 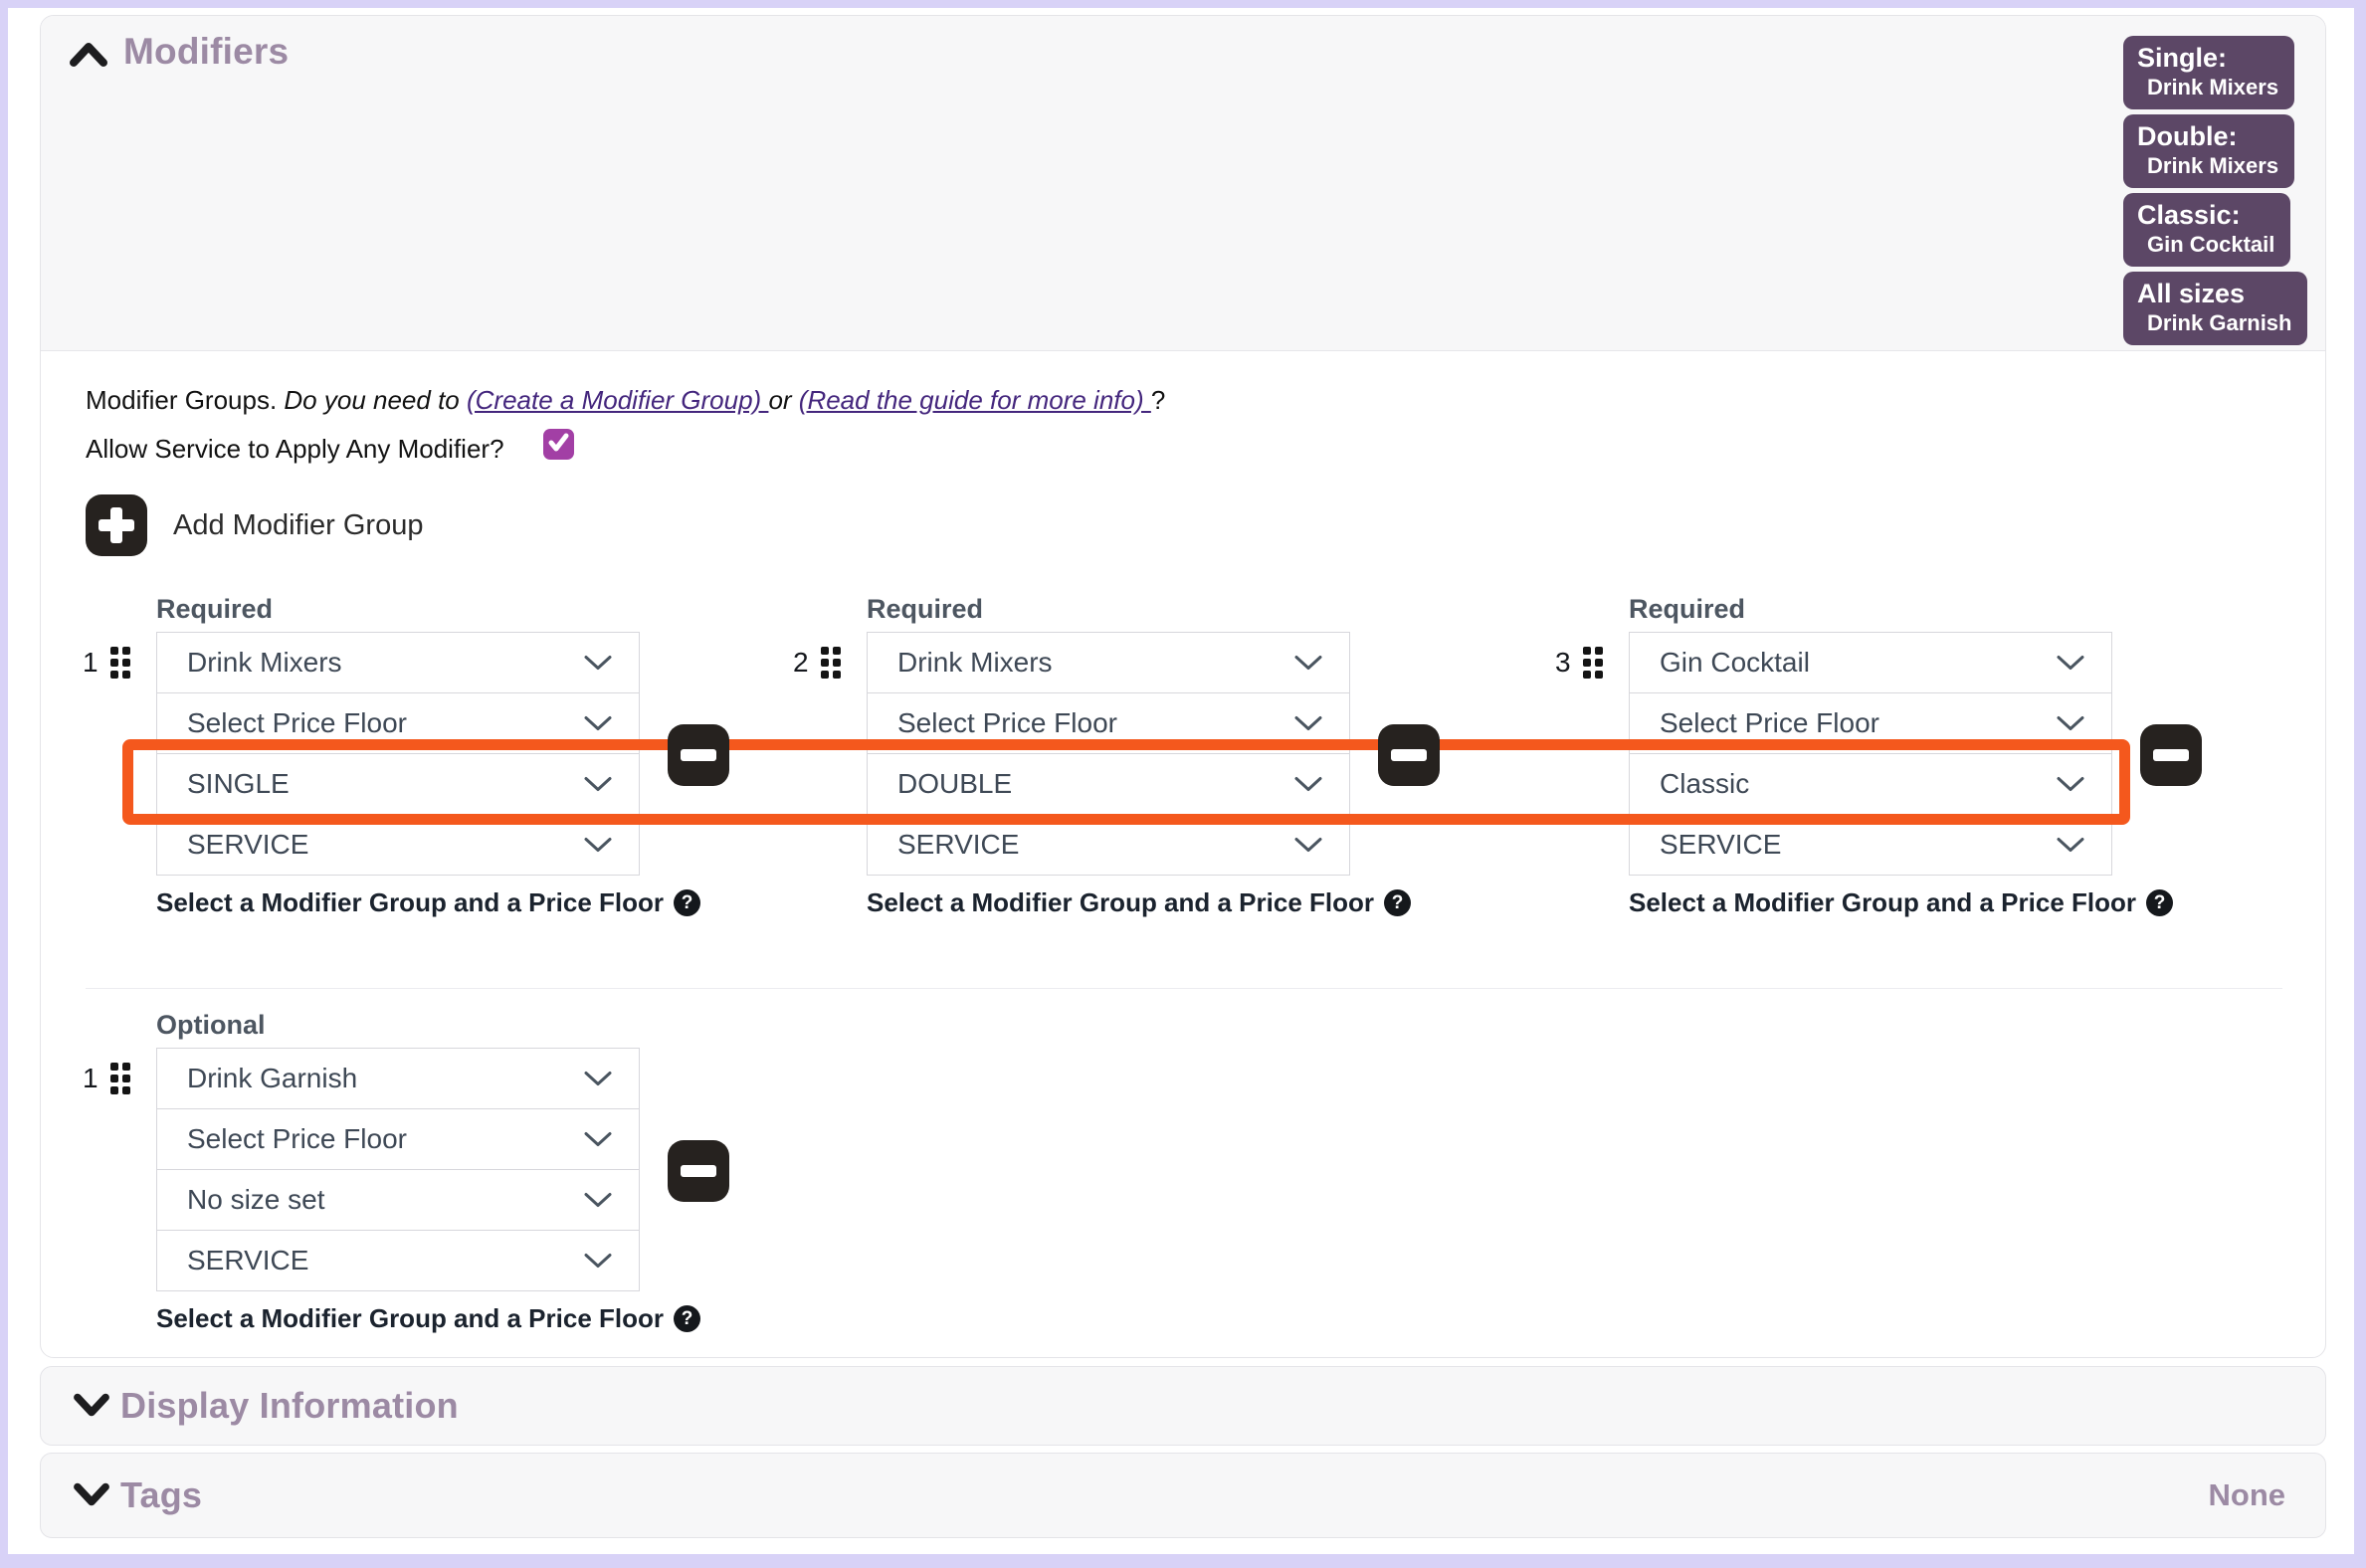 I want to click on select-value: Classic, so click(x=1705, y=783).